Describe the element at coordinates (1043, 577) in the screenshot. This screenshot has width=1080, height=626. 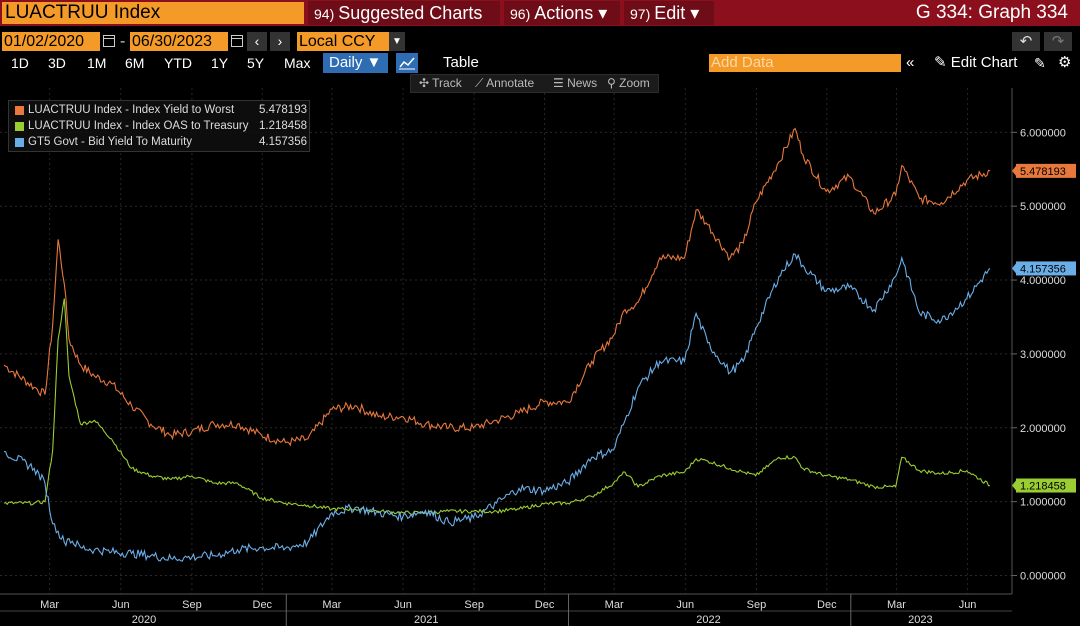
I see `y-tick-label: 0.000000` at that location.